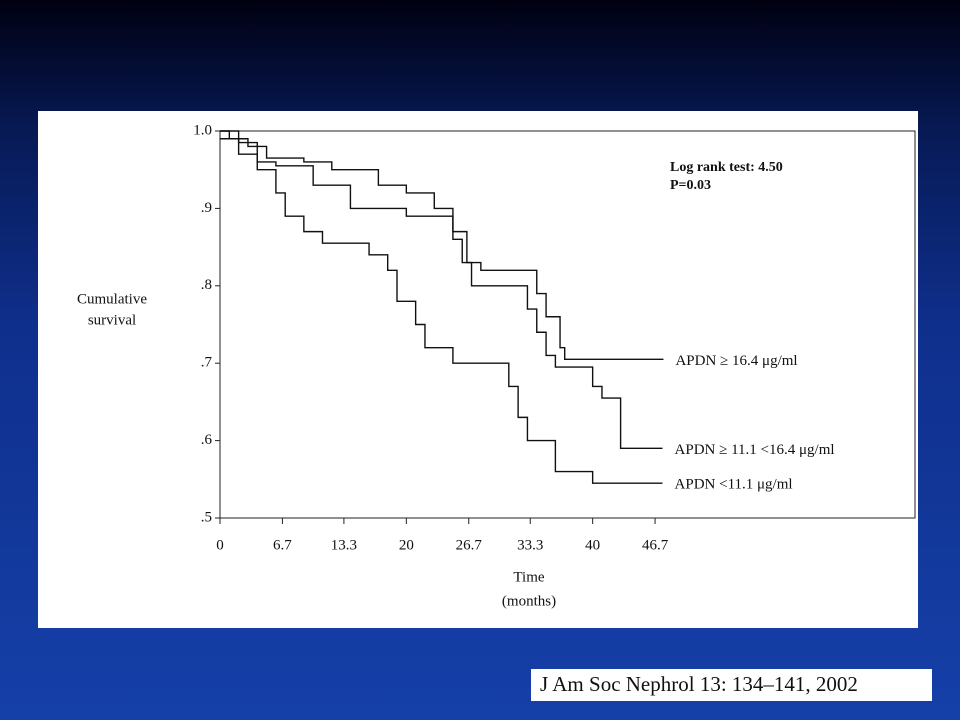 The height and width of the screenshot is (720, 960). Describe the element at coordinates (528, 577) in the screenshot. I see `x-axis-label: Time` at that location.